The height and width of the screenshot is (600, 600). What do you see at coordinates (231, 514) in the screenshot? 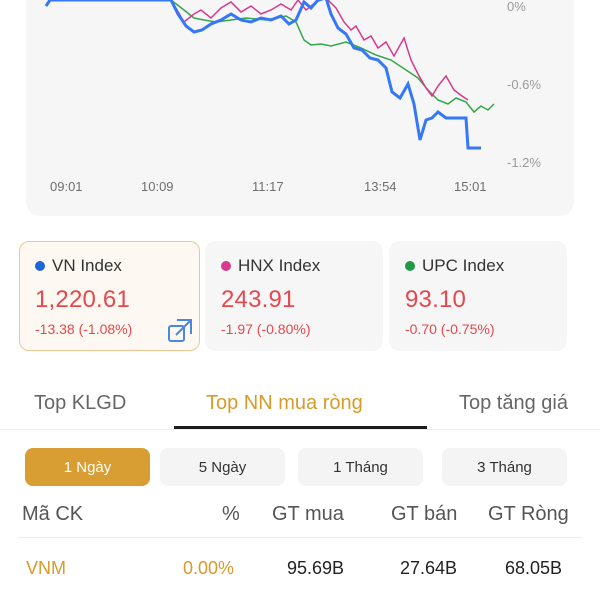
I see `column-header-percent: %` at bounding box center [231, 514].